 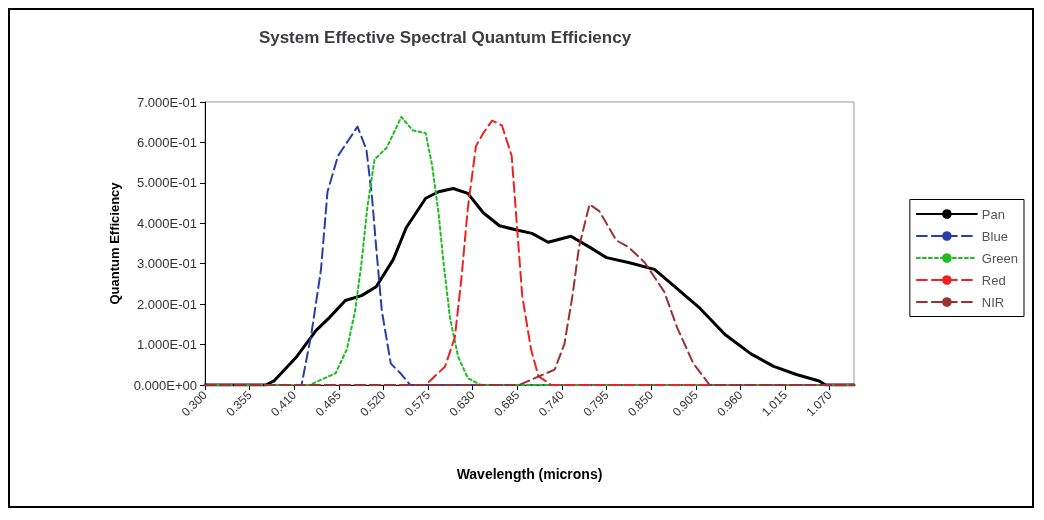 What do you see at coordinates (993, 214) in the screenshot?
I see `legend-label: Pan` at bounding box center [993, 214].